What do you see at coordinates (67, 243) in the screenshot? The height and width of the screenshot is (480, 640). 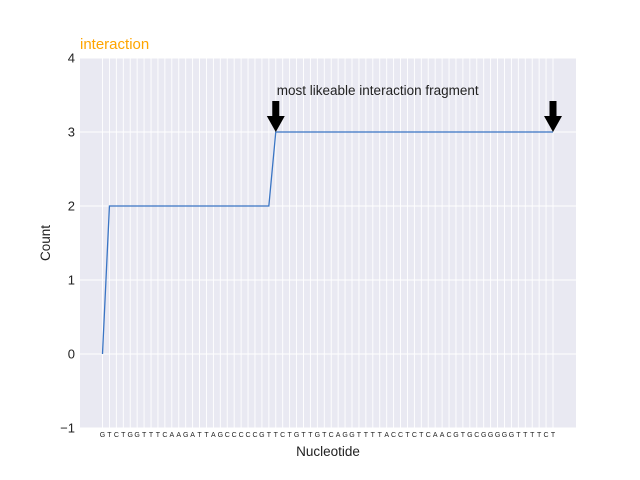 I see `y-tick-labels: −1 0 1 2 3 4` at bounding box center [67, 243].